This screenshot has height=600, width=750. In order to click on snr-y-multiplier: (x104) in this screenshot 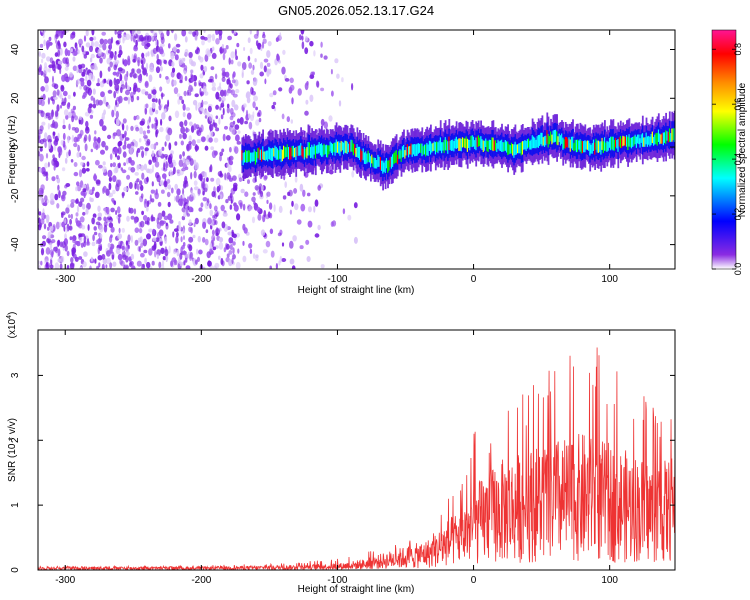, I will do `click(12, 325)`.